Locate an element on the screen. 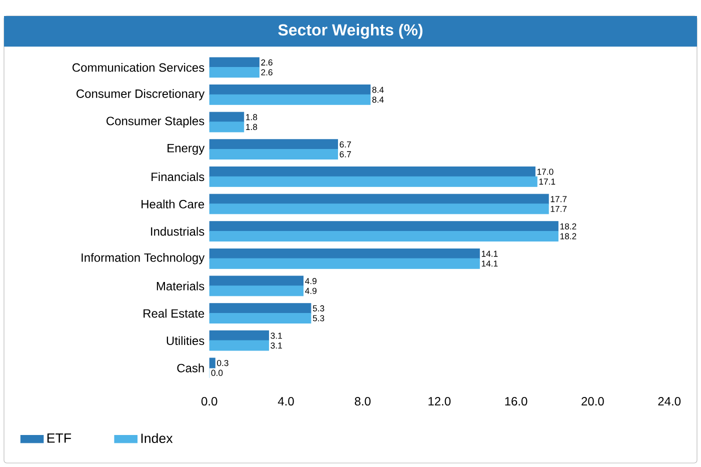 The image size is (701, 467). x-tick-label: 0.0 is located at coordinates (209, 401).